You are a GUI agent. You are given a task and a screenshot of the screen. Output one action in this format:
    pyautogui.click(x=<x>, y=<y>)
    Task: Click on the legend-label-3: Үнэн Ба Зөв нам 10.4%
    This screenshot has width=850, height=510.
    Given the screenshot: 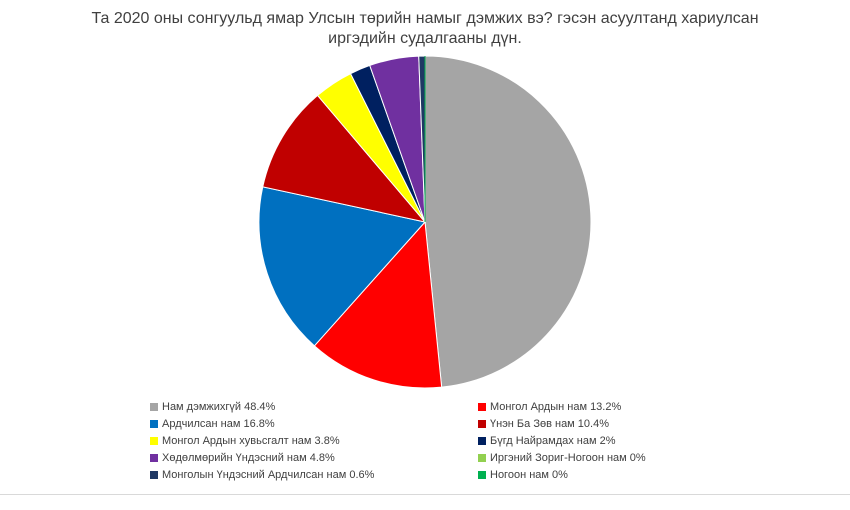 What is the action you would take?
    pyautogui.click(x=549, y=424)
    